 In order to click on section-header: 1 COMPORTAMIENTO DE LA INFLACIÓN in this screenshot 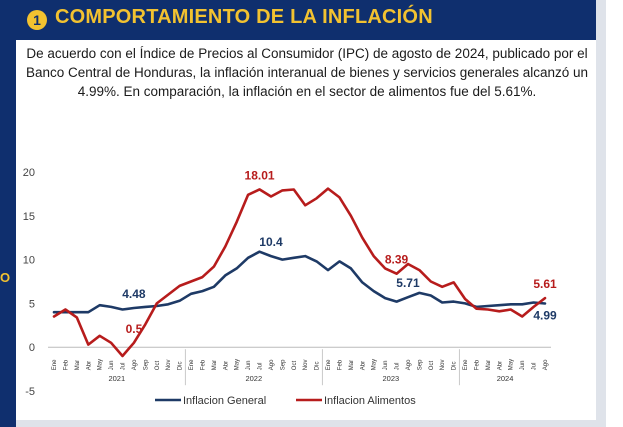, I will do `click(298, 20)`.